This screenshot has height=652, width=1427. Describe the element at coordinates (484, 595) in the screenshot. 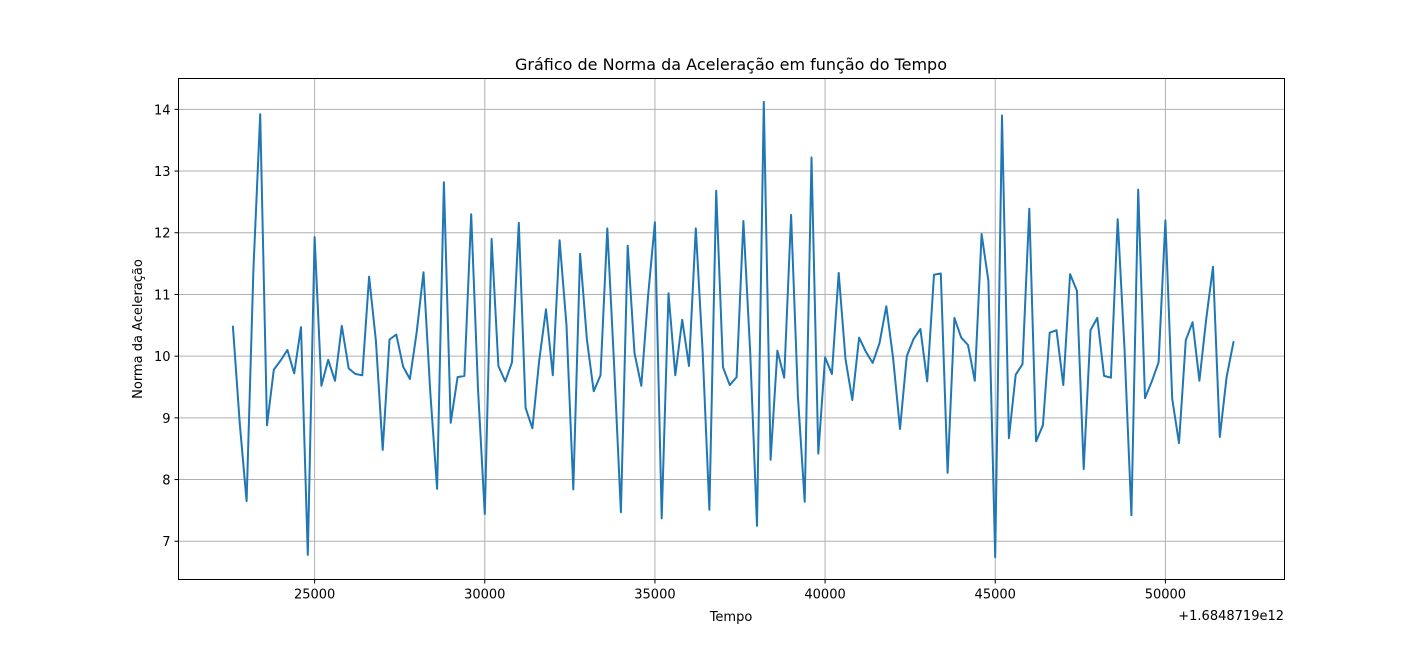

I see `x-tick-label: 30000` at that location.